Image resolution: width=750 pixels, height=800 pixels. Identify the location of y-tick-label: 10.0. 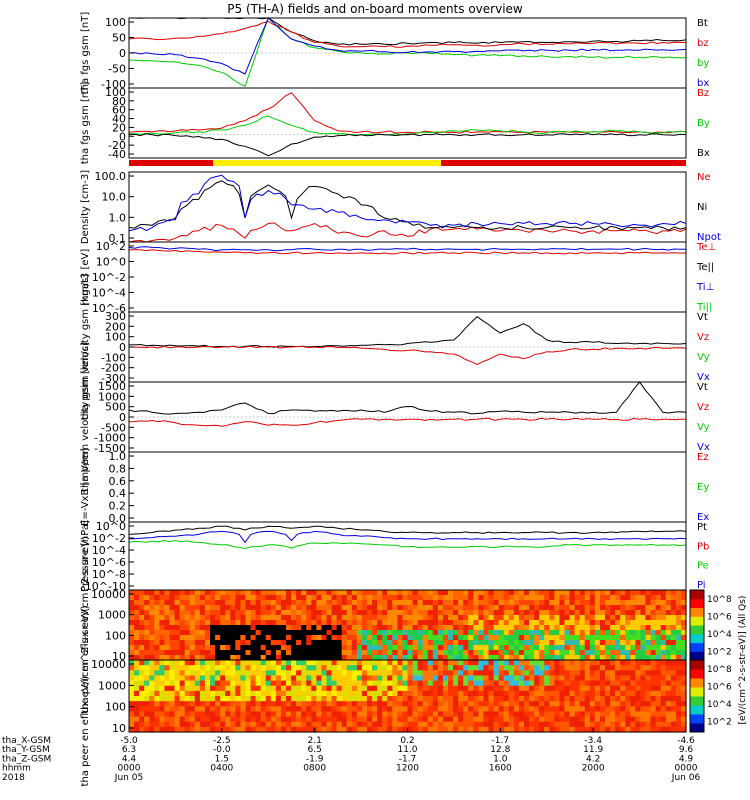
(114, 197).